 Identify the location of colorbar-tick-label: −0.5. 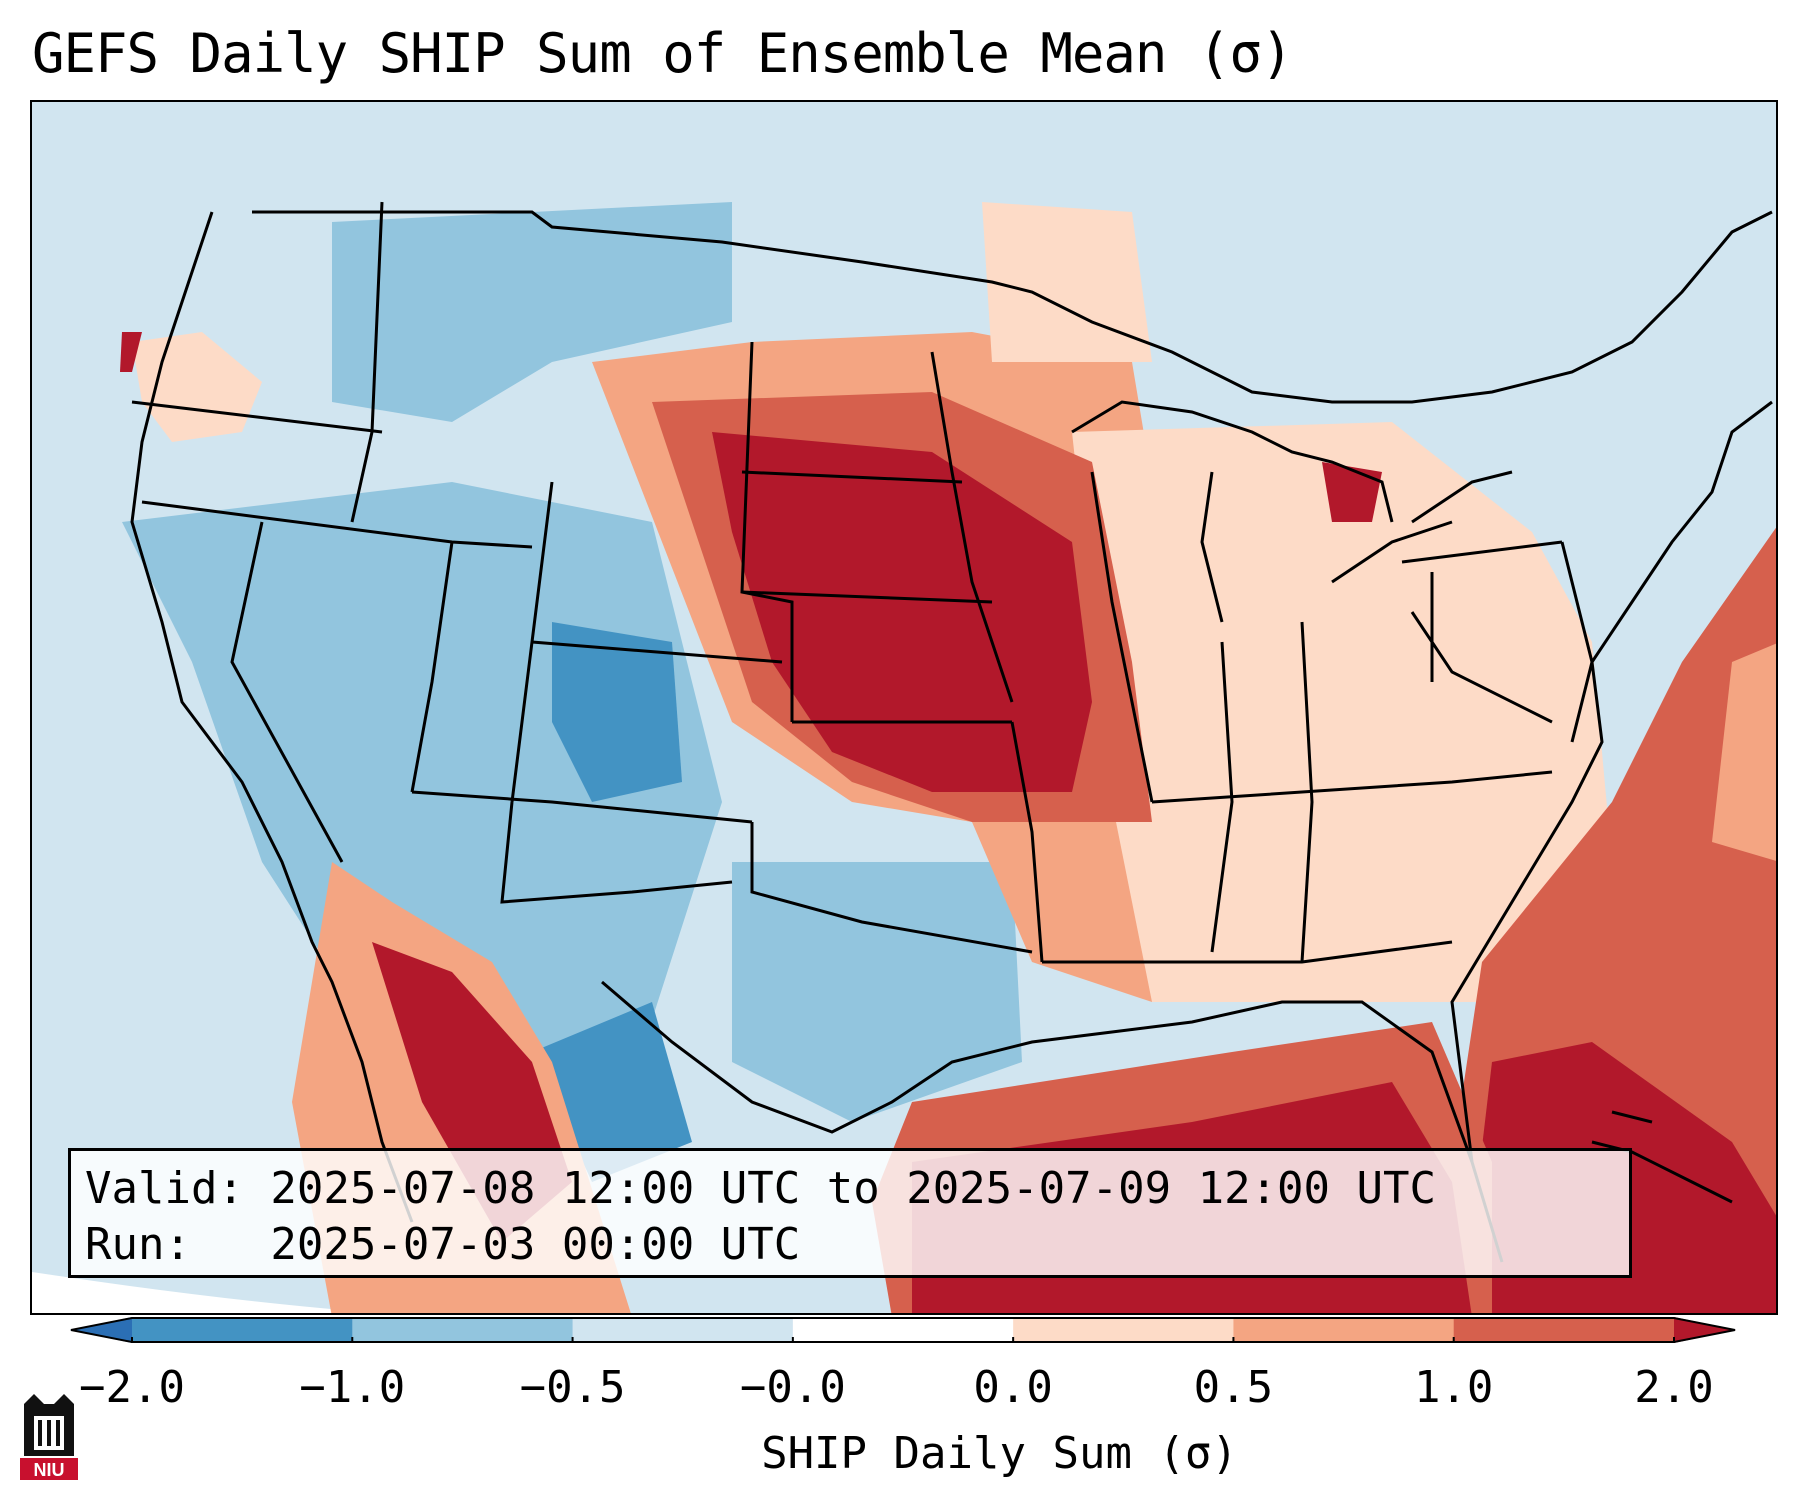
(572, 1387).